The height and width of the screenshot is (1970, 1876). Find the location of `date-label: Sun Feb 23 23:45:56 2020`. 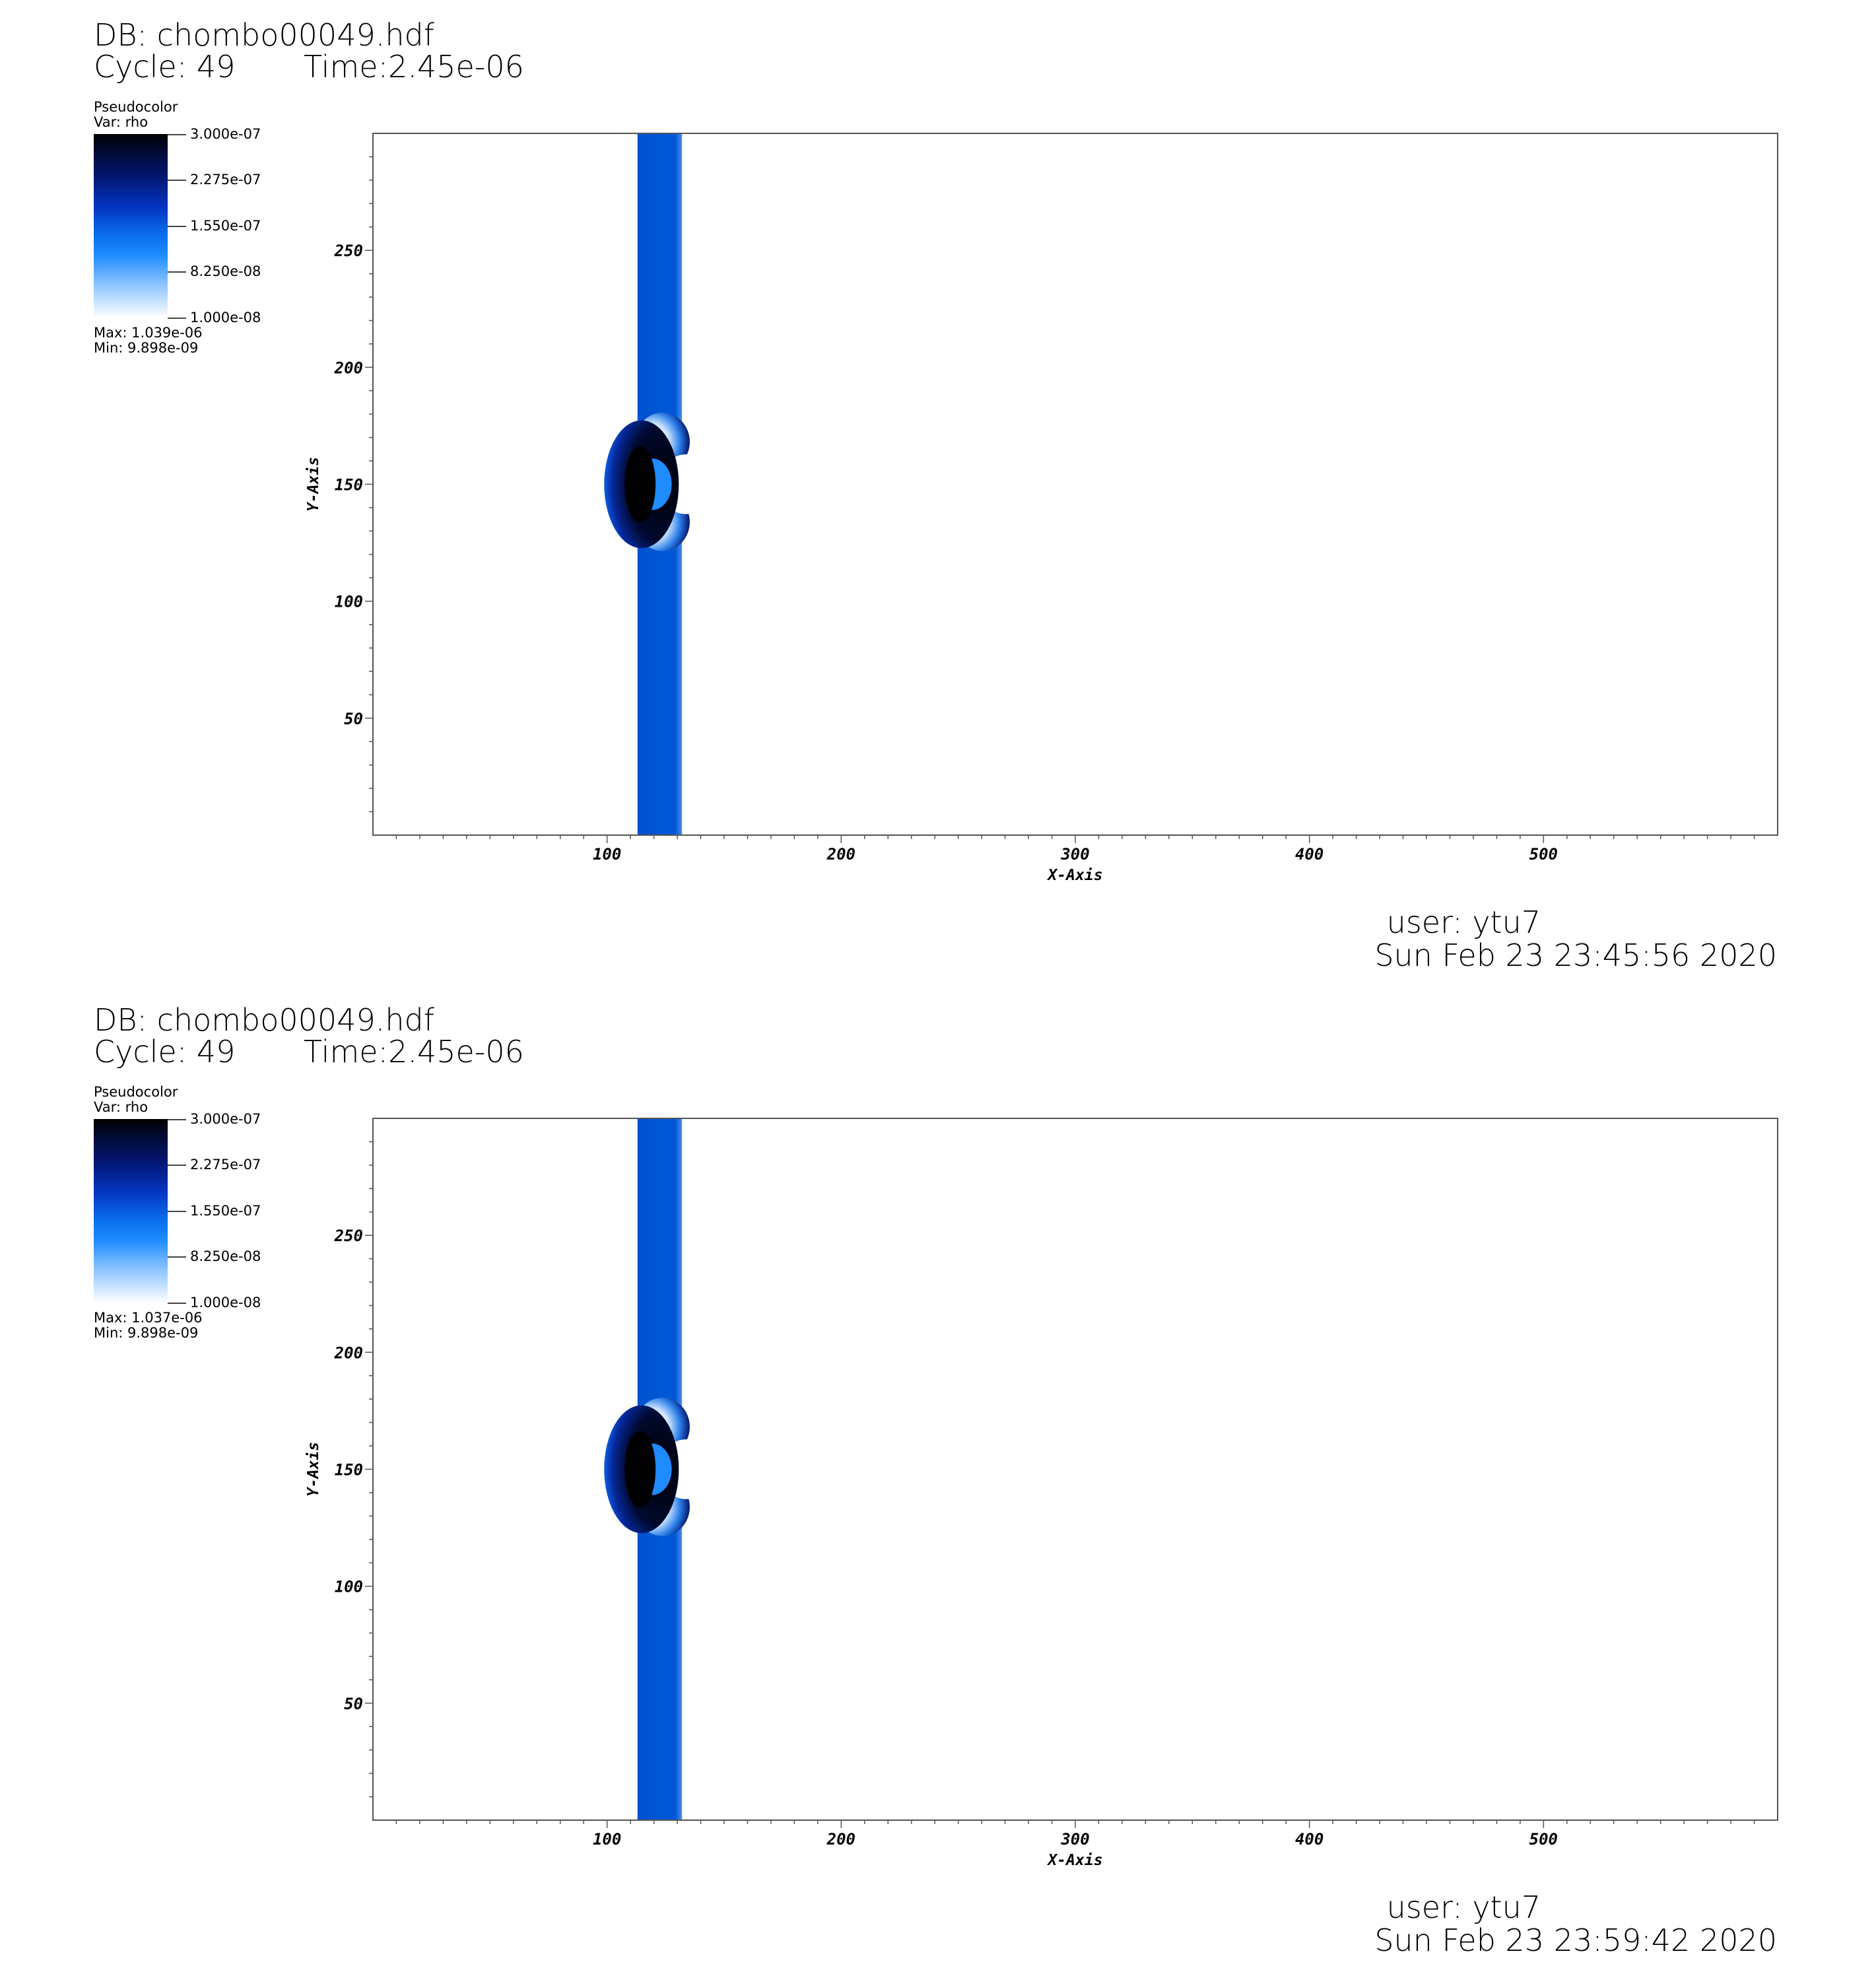

date-label: Sun Feb 23 23:45:56 2020 is located at coordinates (1575, 955).